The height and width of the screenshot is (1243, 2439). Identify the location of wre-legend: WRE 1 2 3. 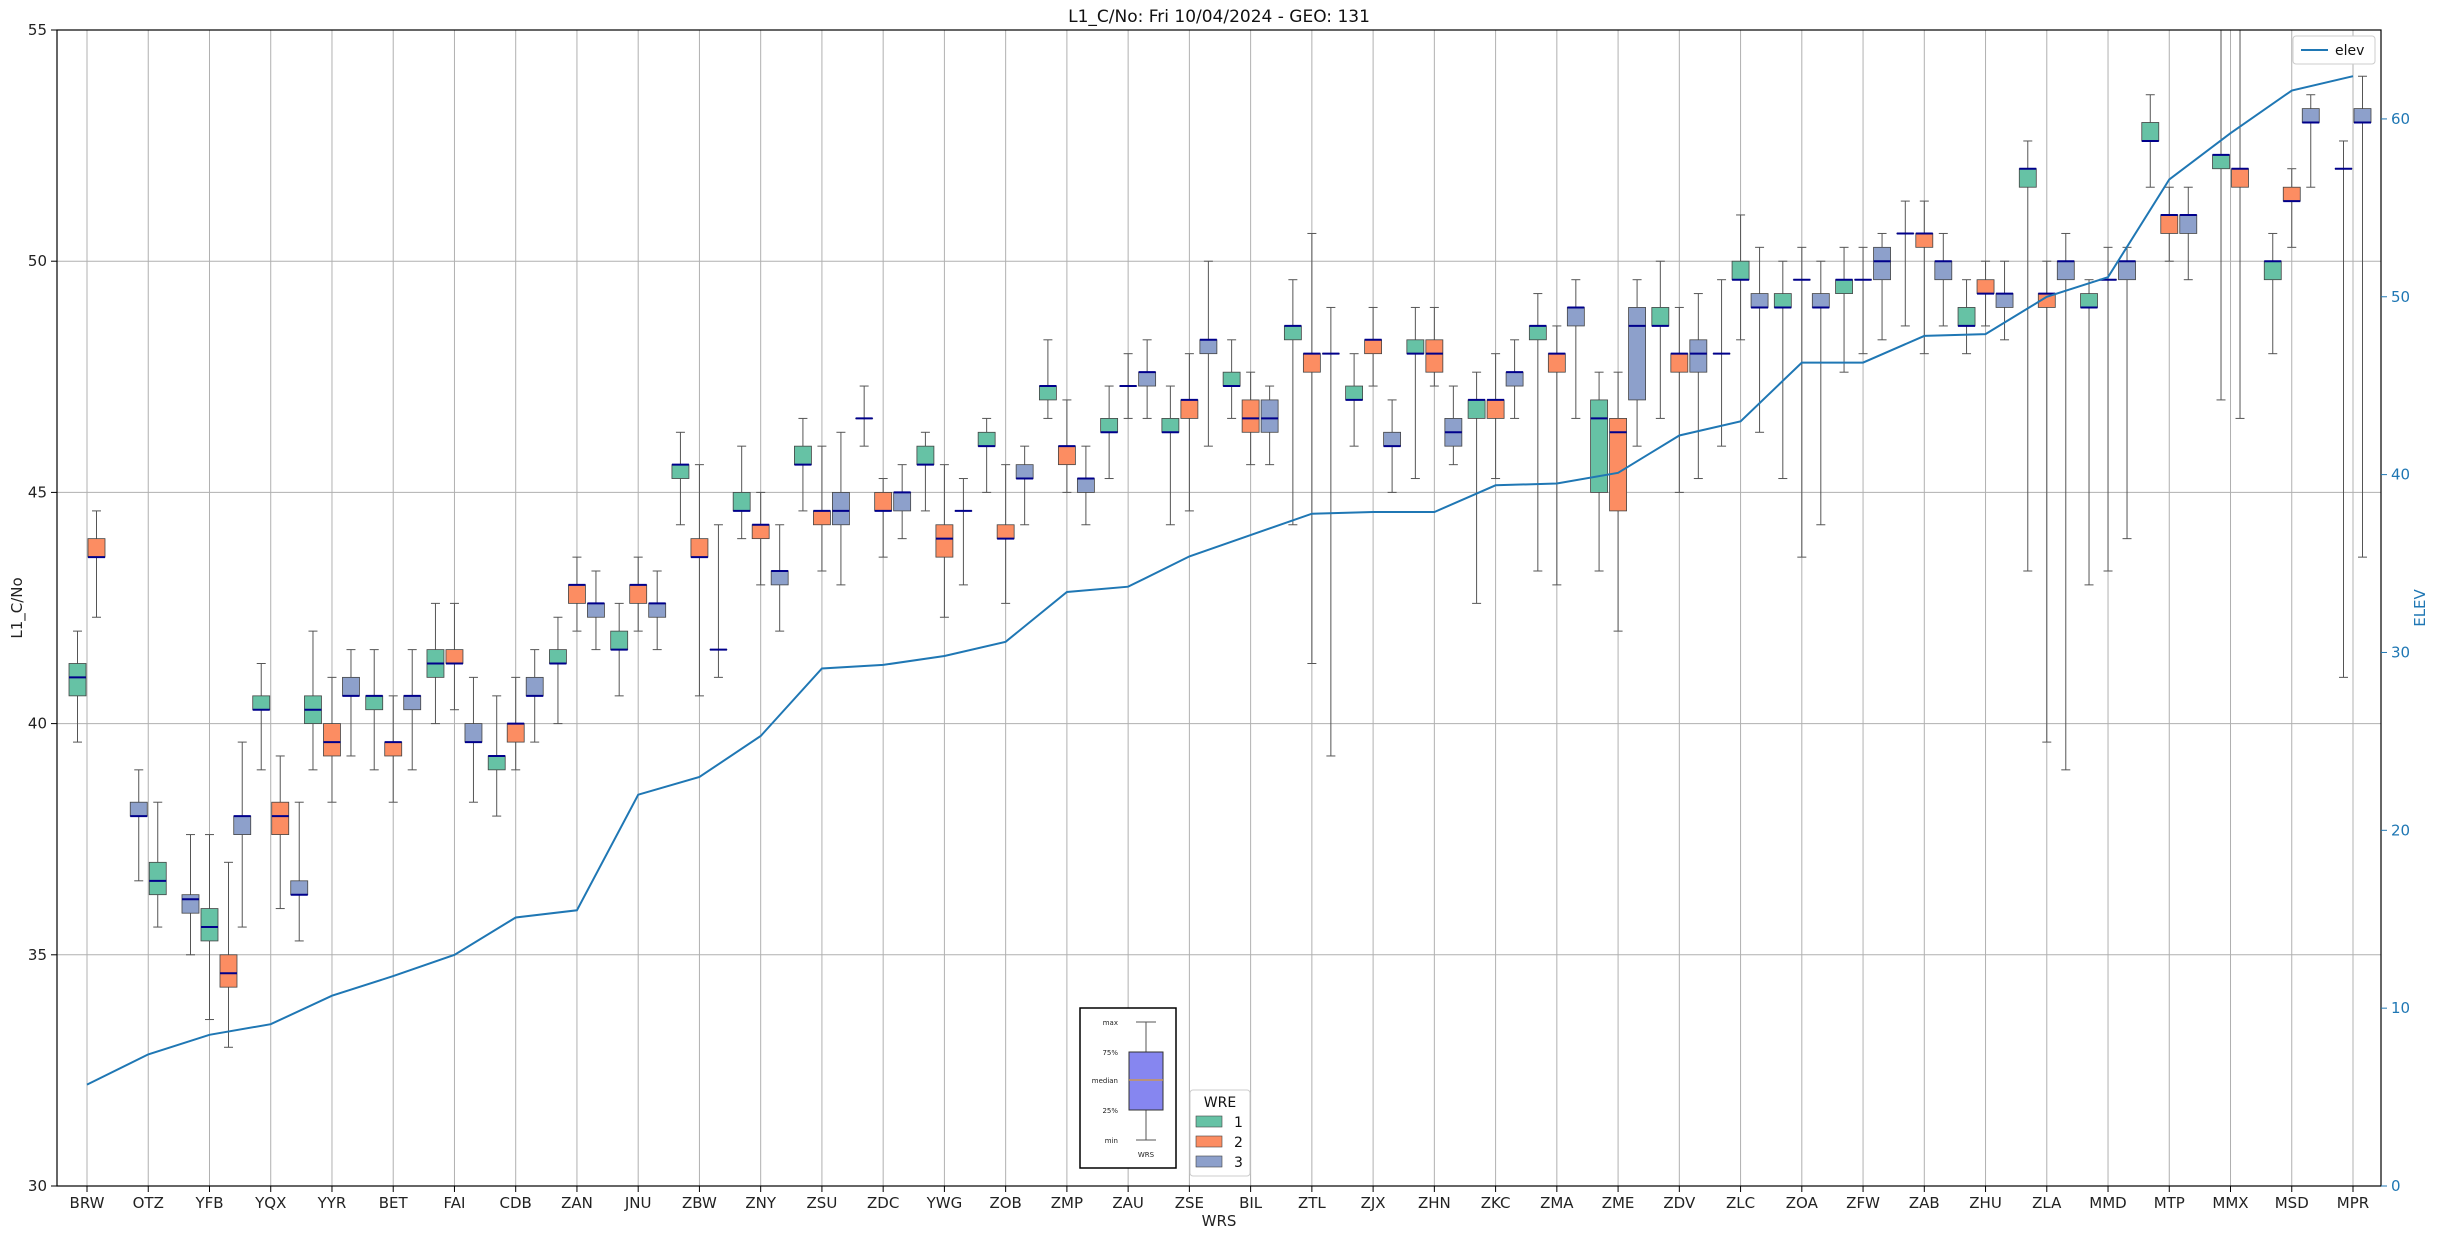
(1220, 1133).